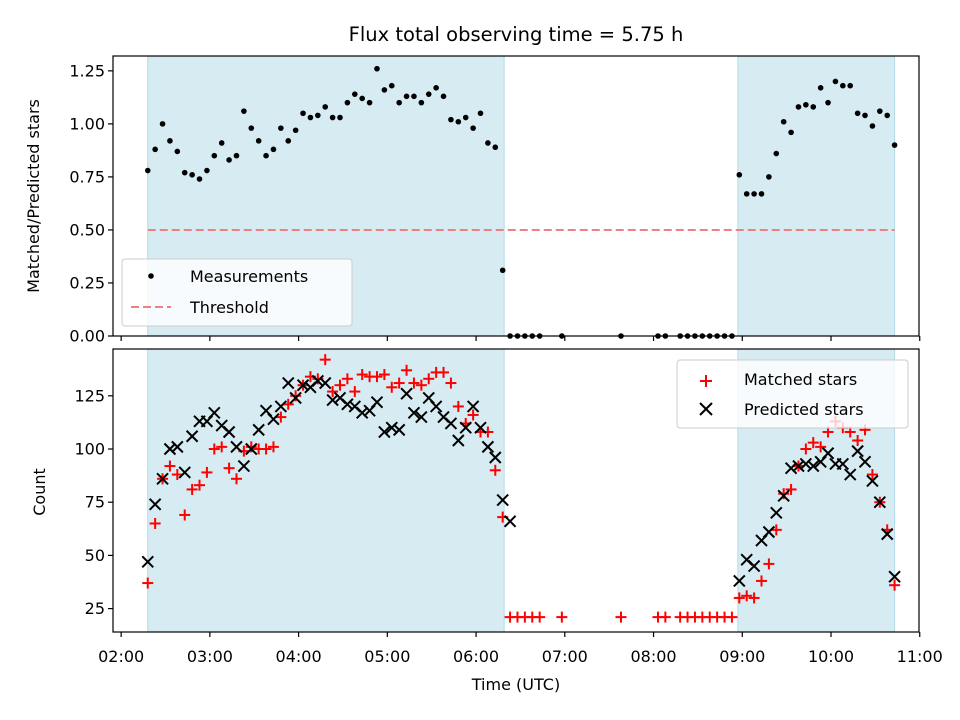 This screenshot has height=720, width=960. Describe the element at coordinates (87, 336) in the screenshot. I see `y-tick-label: 0.00` at that location.